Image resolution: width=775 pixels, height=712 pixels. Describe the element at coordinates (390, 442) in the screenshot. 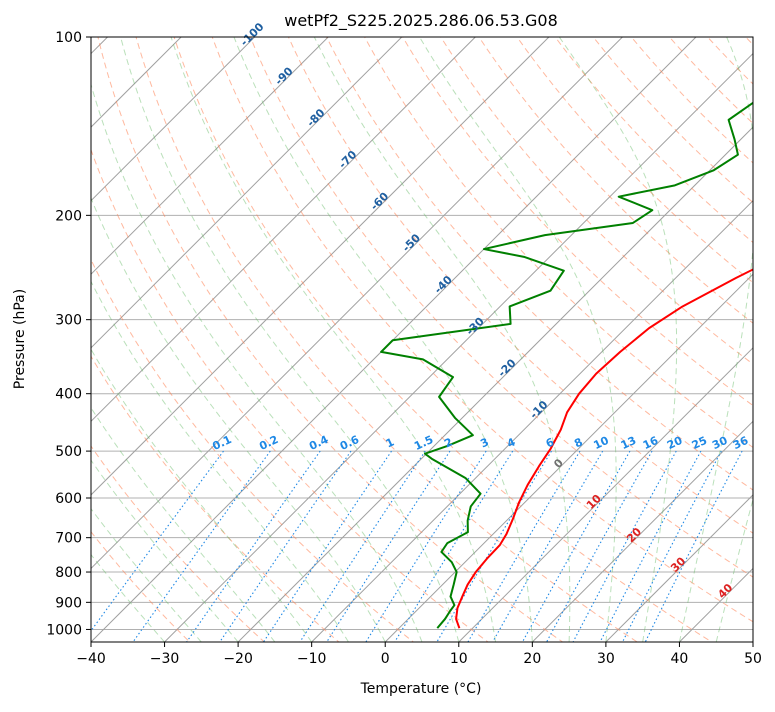

I see `mixing-ratio-label: 1` at that location.